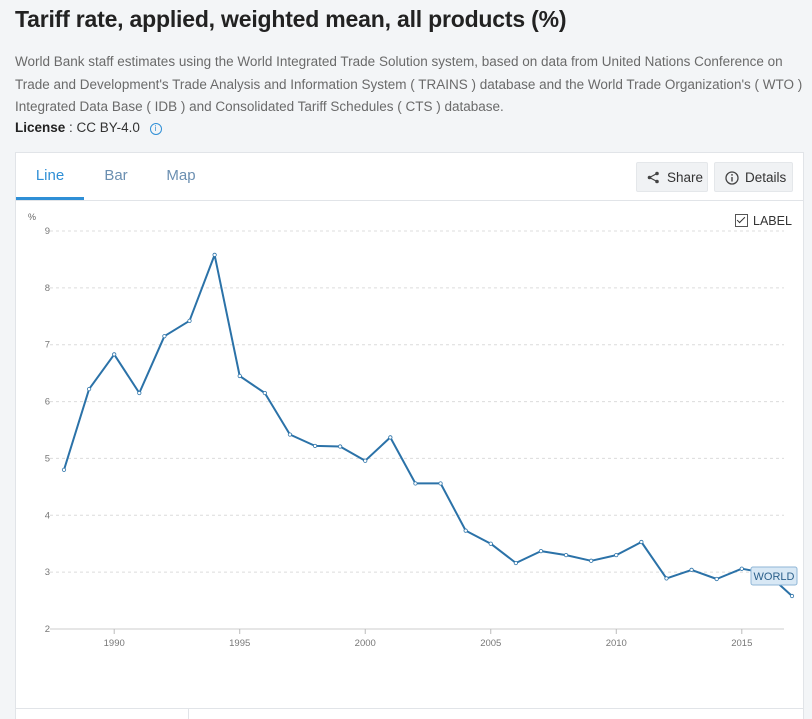 This screenshot has height=719, width=812. Describe the element at coordinates (772, 221) in the screenshot. I see `label-toggle-text: LABEL` at that location.